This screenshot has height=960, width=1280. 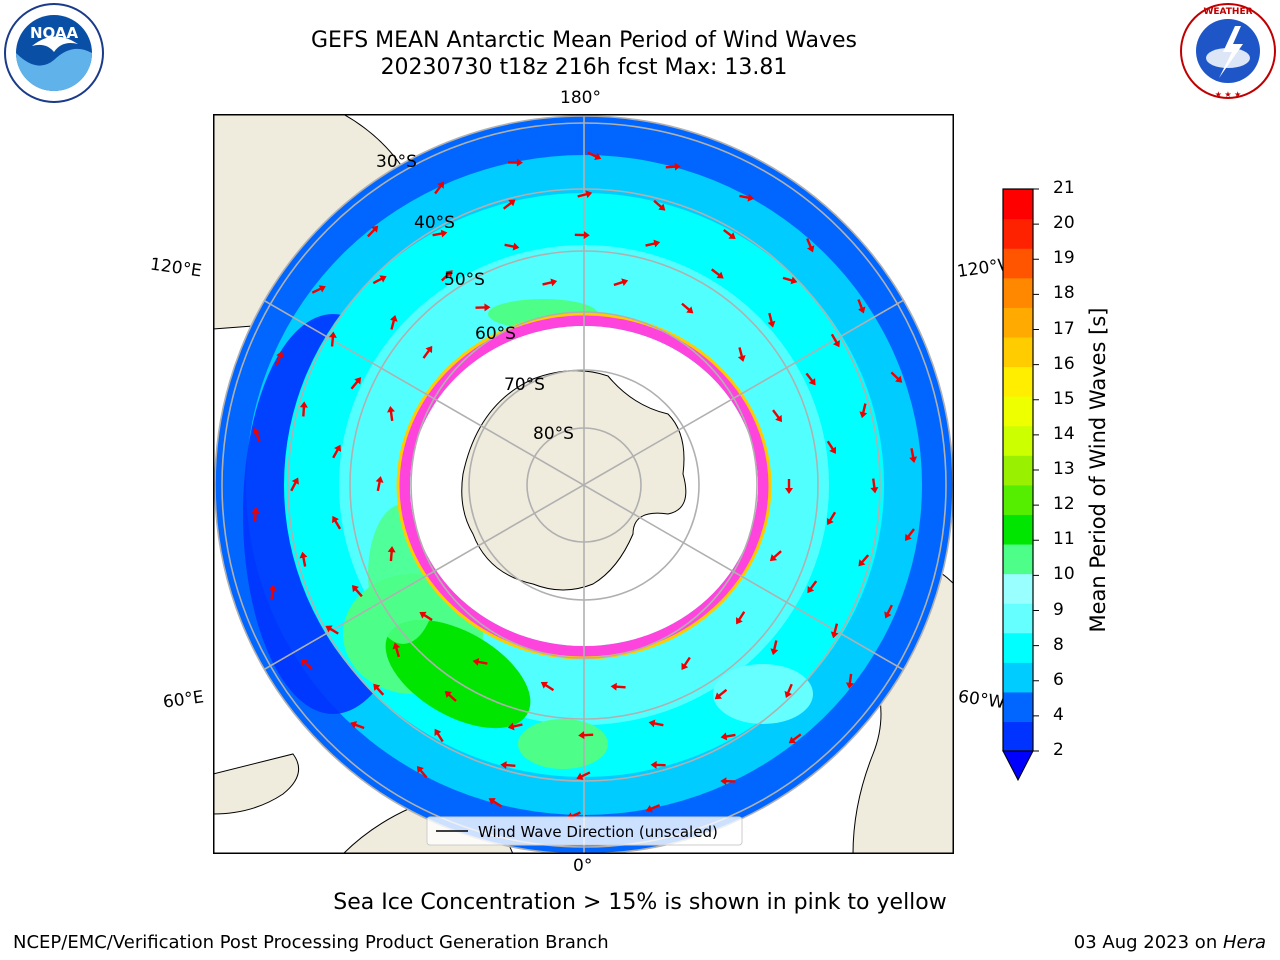 I want to click on colorbar-tick-label: 21, so click(x=1064, y=188).